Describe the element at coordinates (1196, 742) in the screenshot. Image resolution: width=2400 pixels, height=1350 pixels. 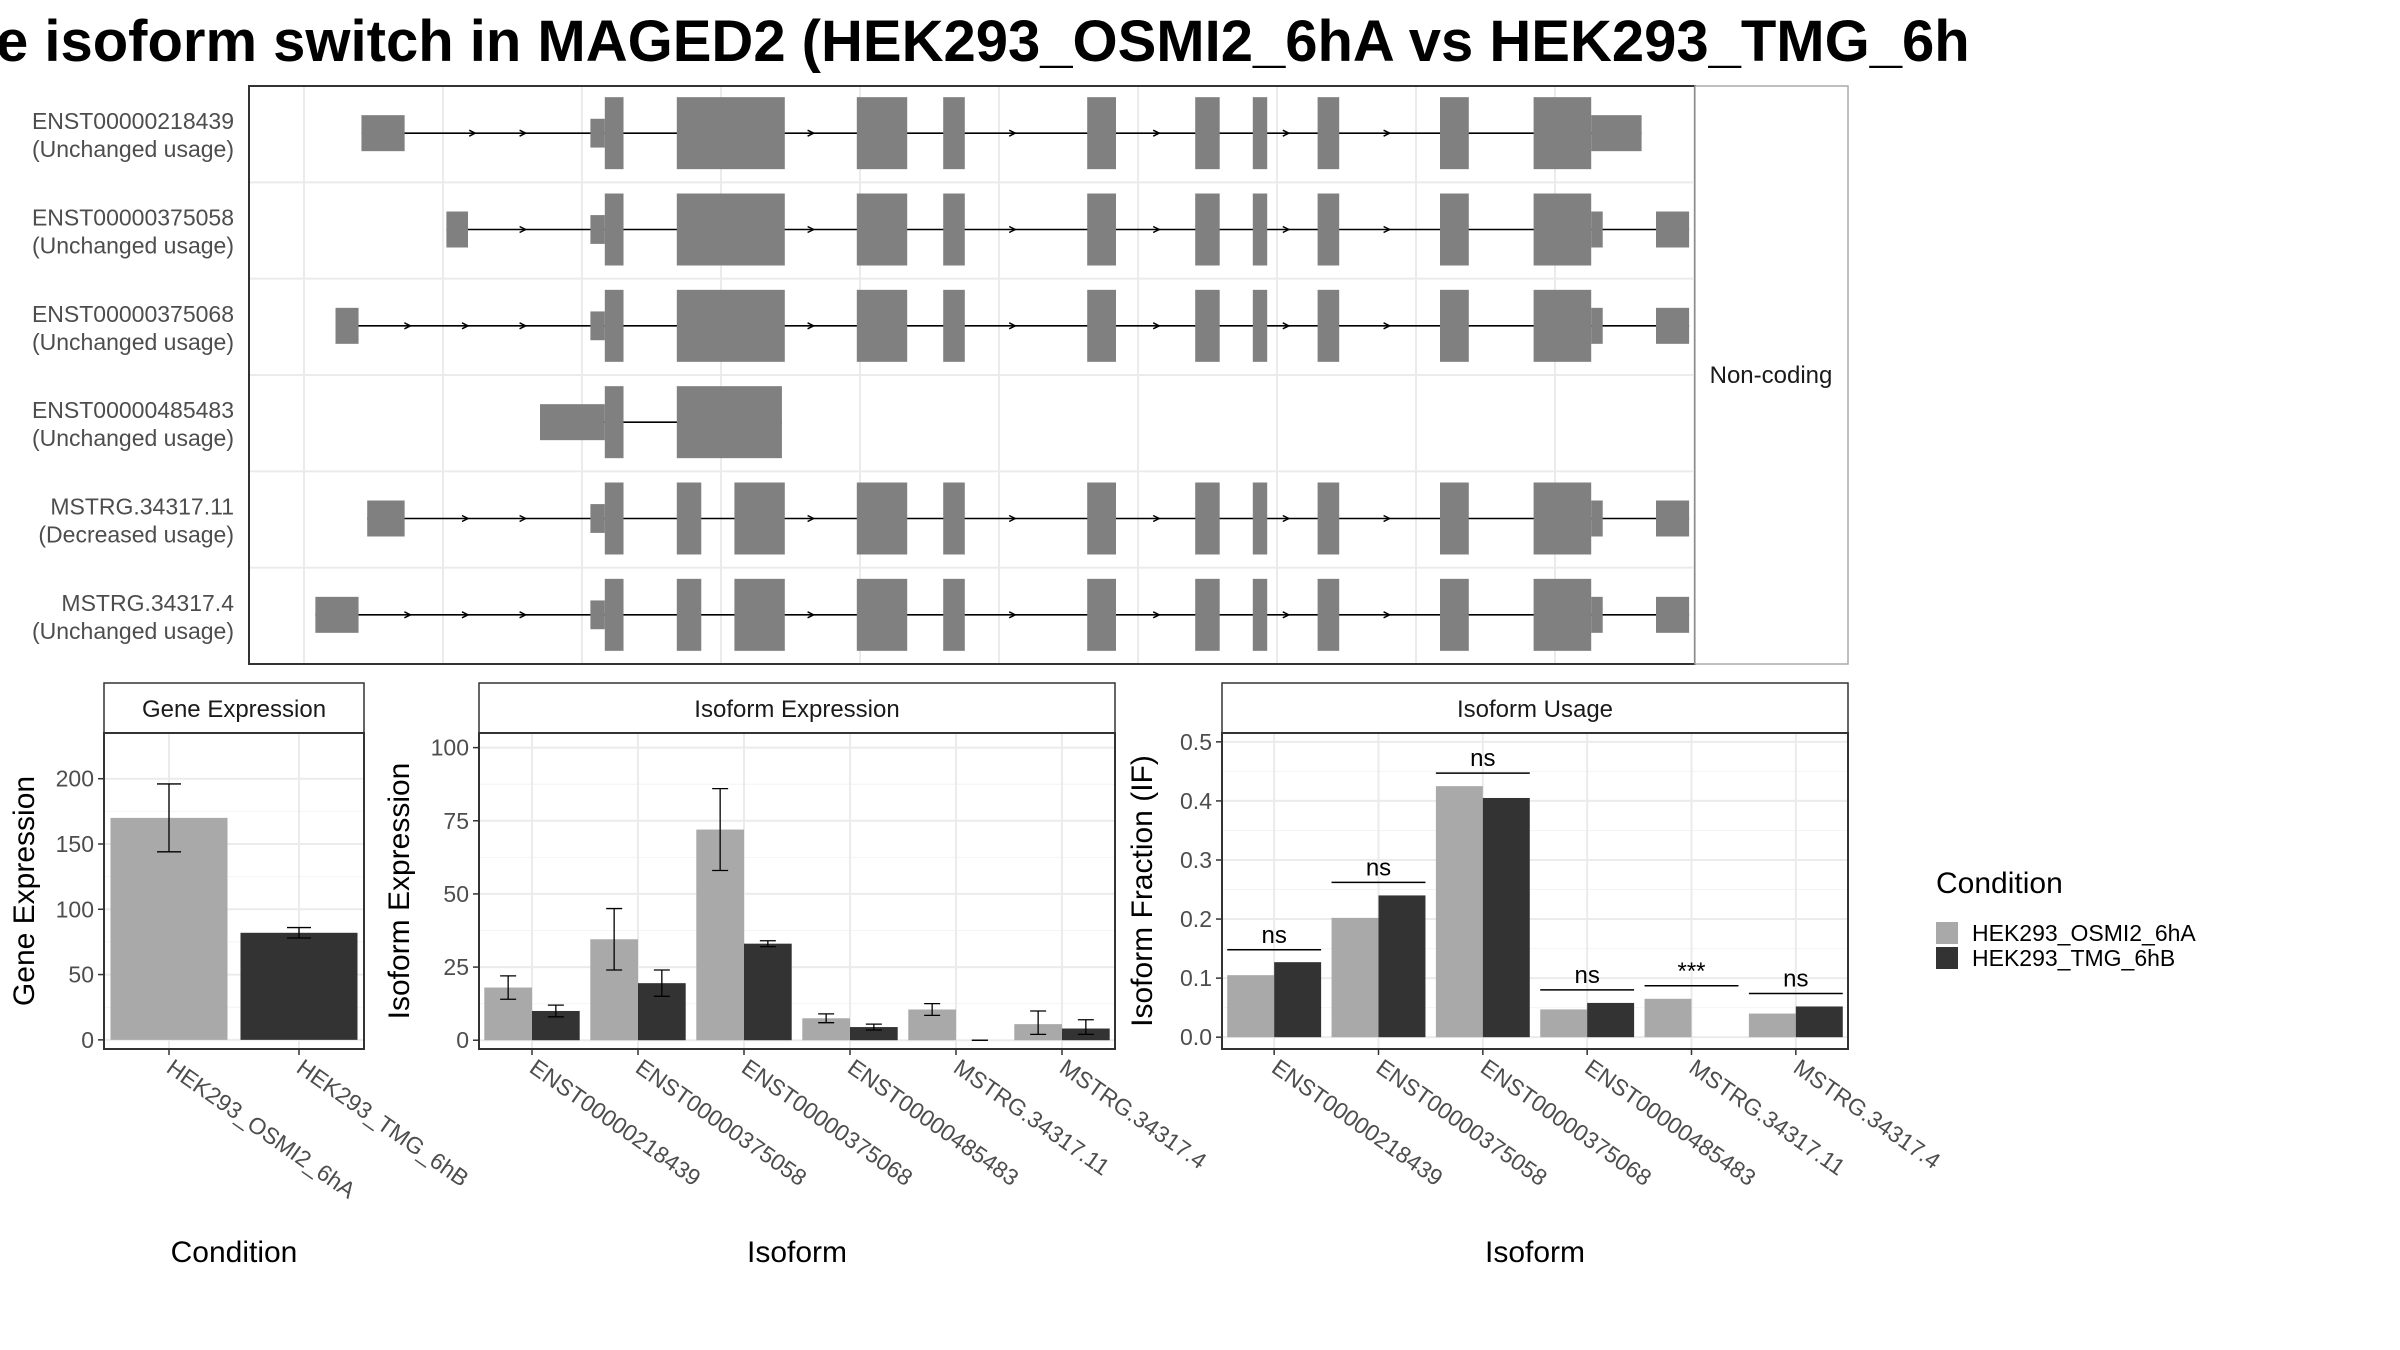
I see `y-tick-label: 0.5` at that location.